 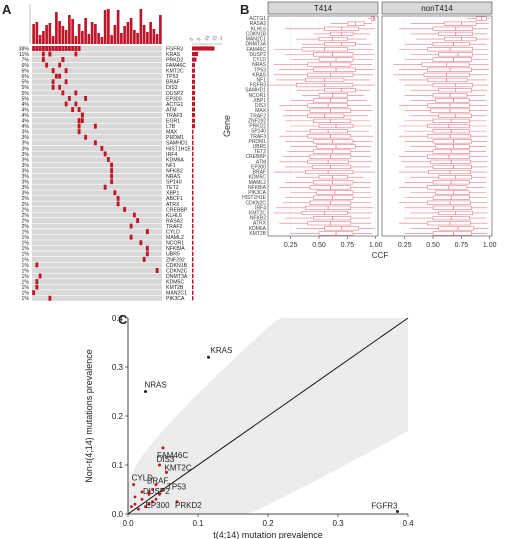 What do you see at coordinates (257, 178) in the screenshot?
I see `gene-label: KDM5C` at bounding box center [257, 178].